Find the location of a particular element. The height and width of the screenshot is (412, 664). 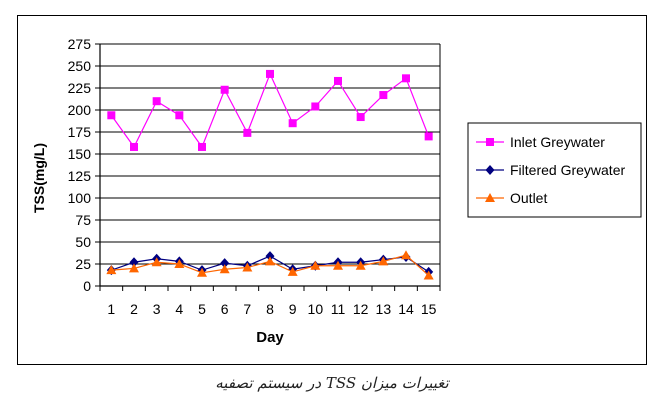

x-tick-label: 8 is located at coordinates (270, 309).